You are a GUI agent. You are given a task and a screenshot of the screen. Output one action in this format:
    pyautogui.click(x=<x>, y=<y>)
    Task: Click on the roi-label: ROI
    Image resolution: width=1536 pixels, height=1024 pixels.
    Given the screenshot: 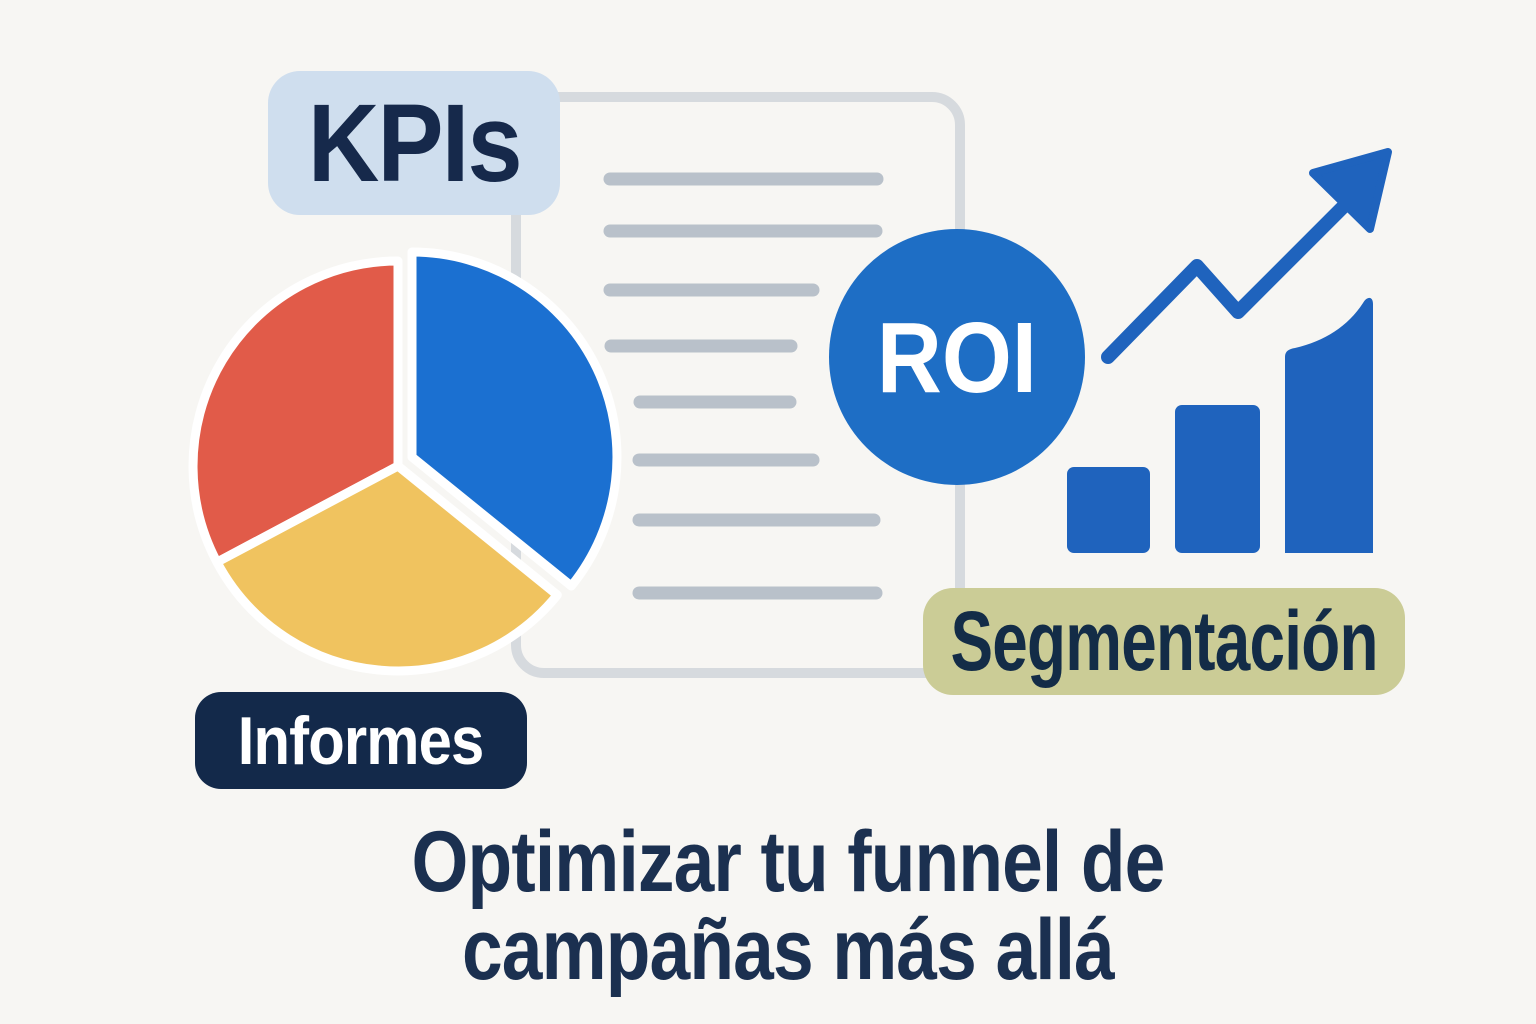 What is the action you would take?
    pyautogui.click(x=957, y=357)
    